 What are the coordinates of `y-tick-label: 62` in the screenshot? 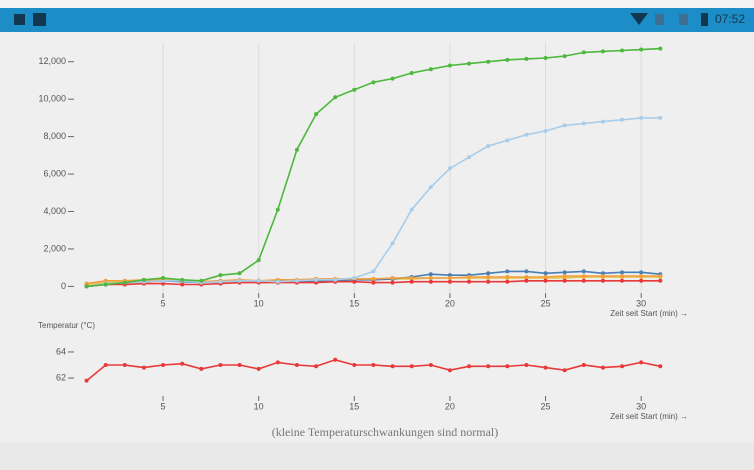 It's located at (61, 377).